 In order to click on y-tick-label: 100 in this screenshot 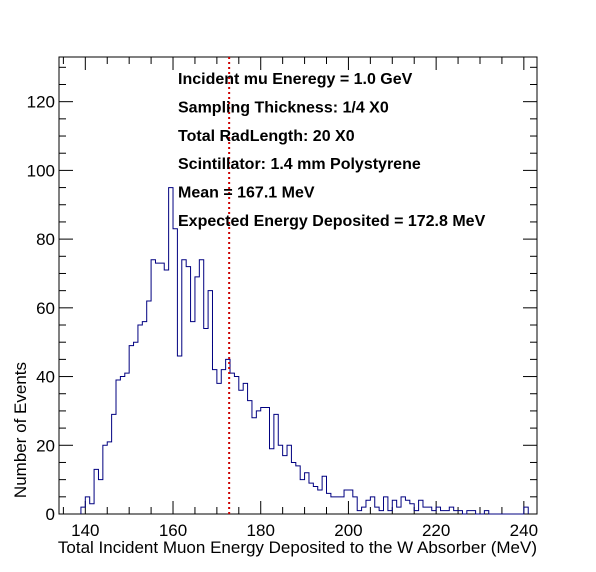, I will do `click(41, 170)`.